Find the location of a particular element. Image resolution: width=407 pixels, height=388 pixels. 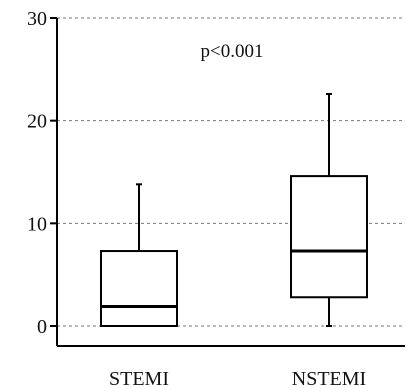

p-value-annotation: p<0.001 is located at coordinates (232, 51).